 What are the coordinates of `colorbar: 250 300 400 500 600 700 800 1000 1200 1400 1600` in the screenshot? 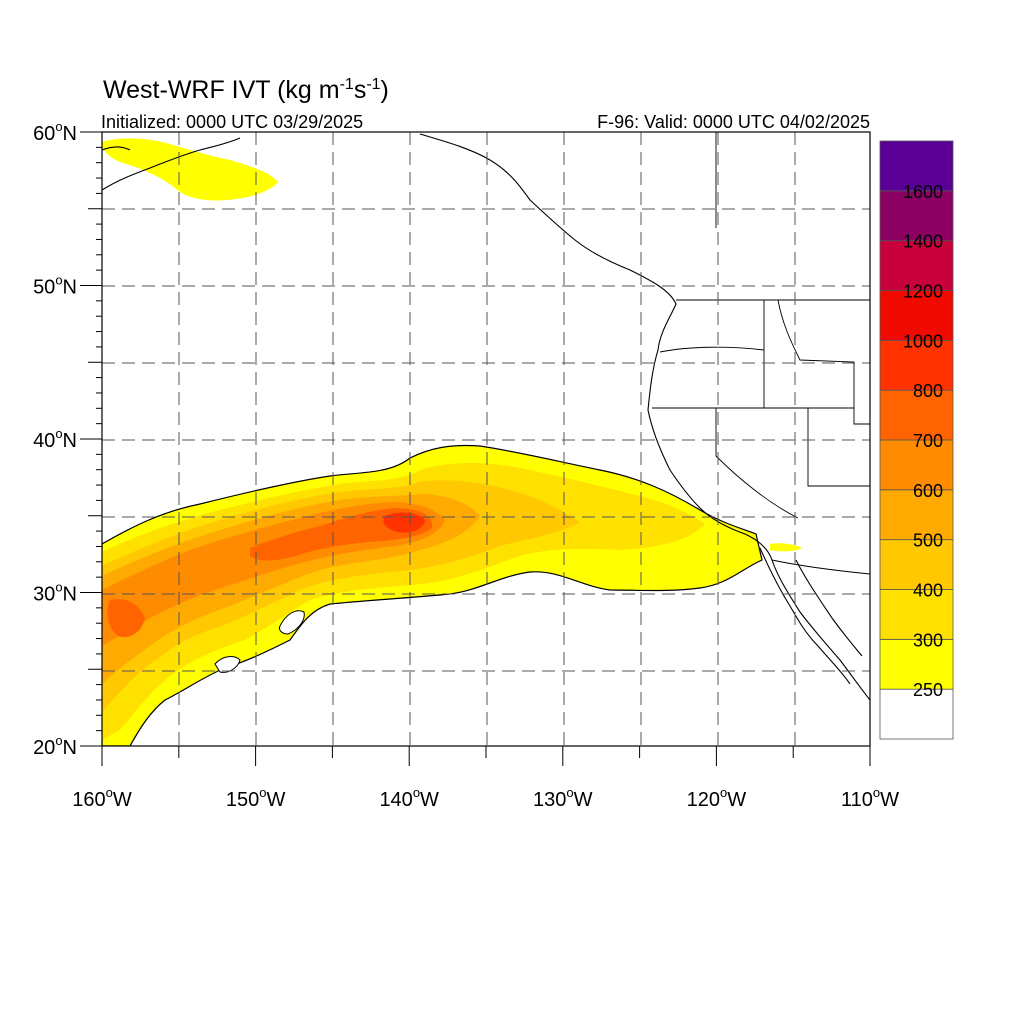 It's located at (916, 440).